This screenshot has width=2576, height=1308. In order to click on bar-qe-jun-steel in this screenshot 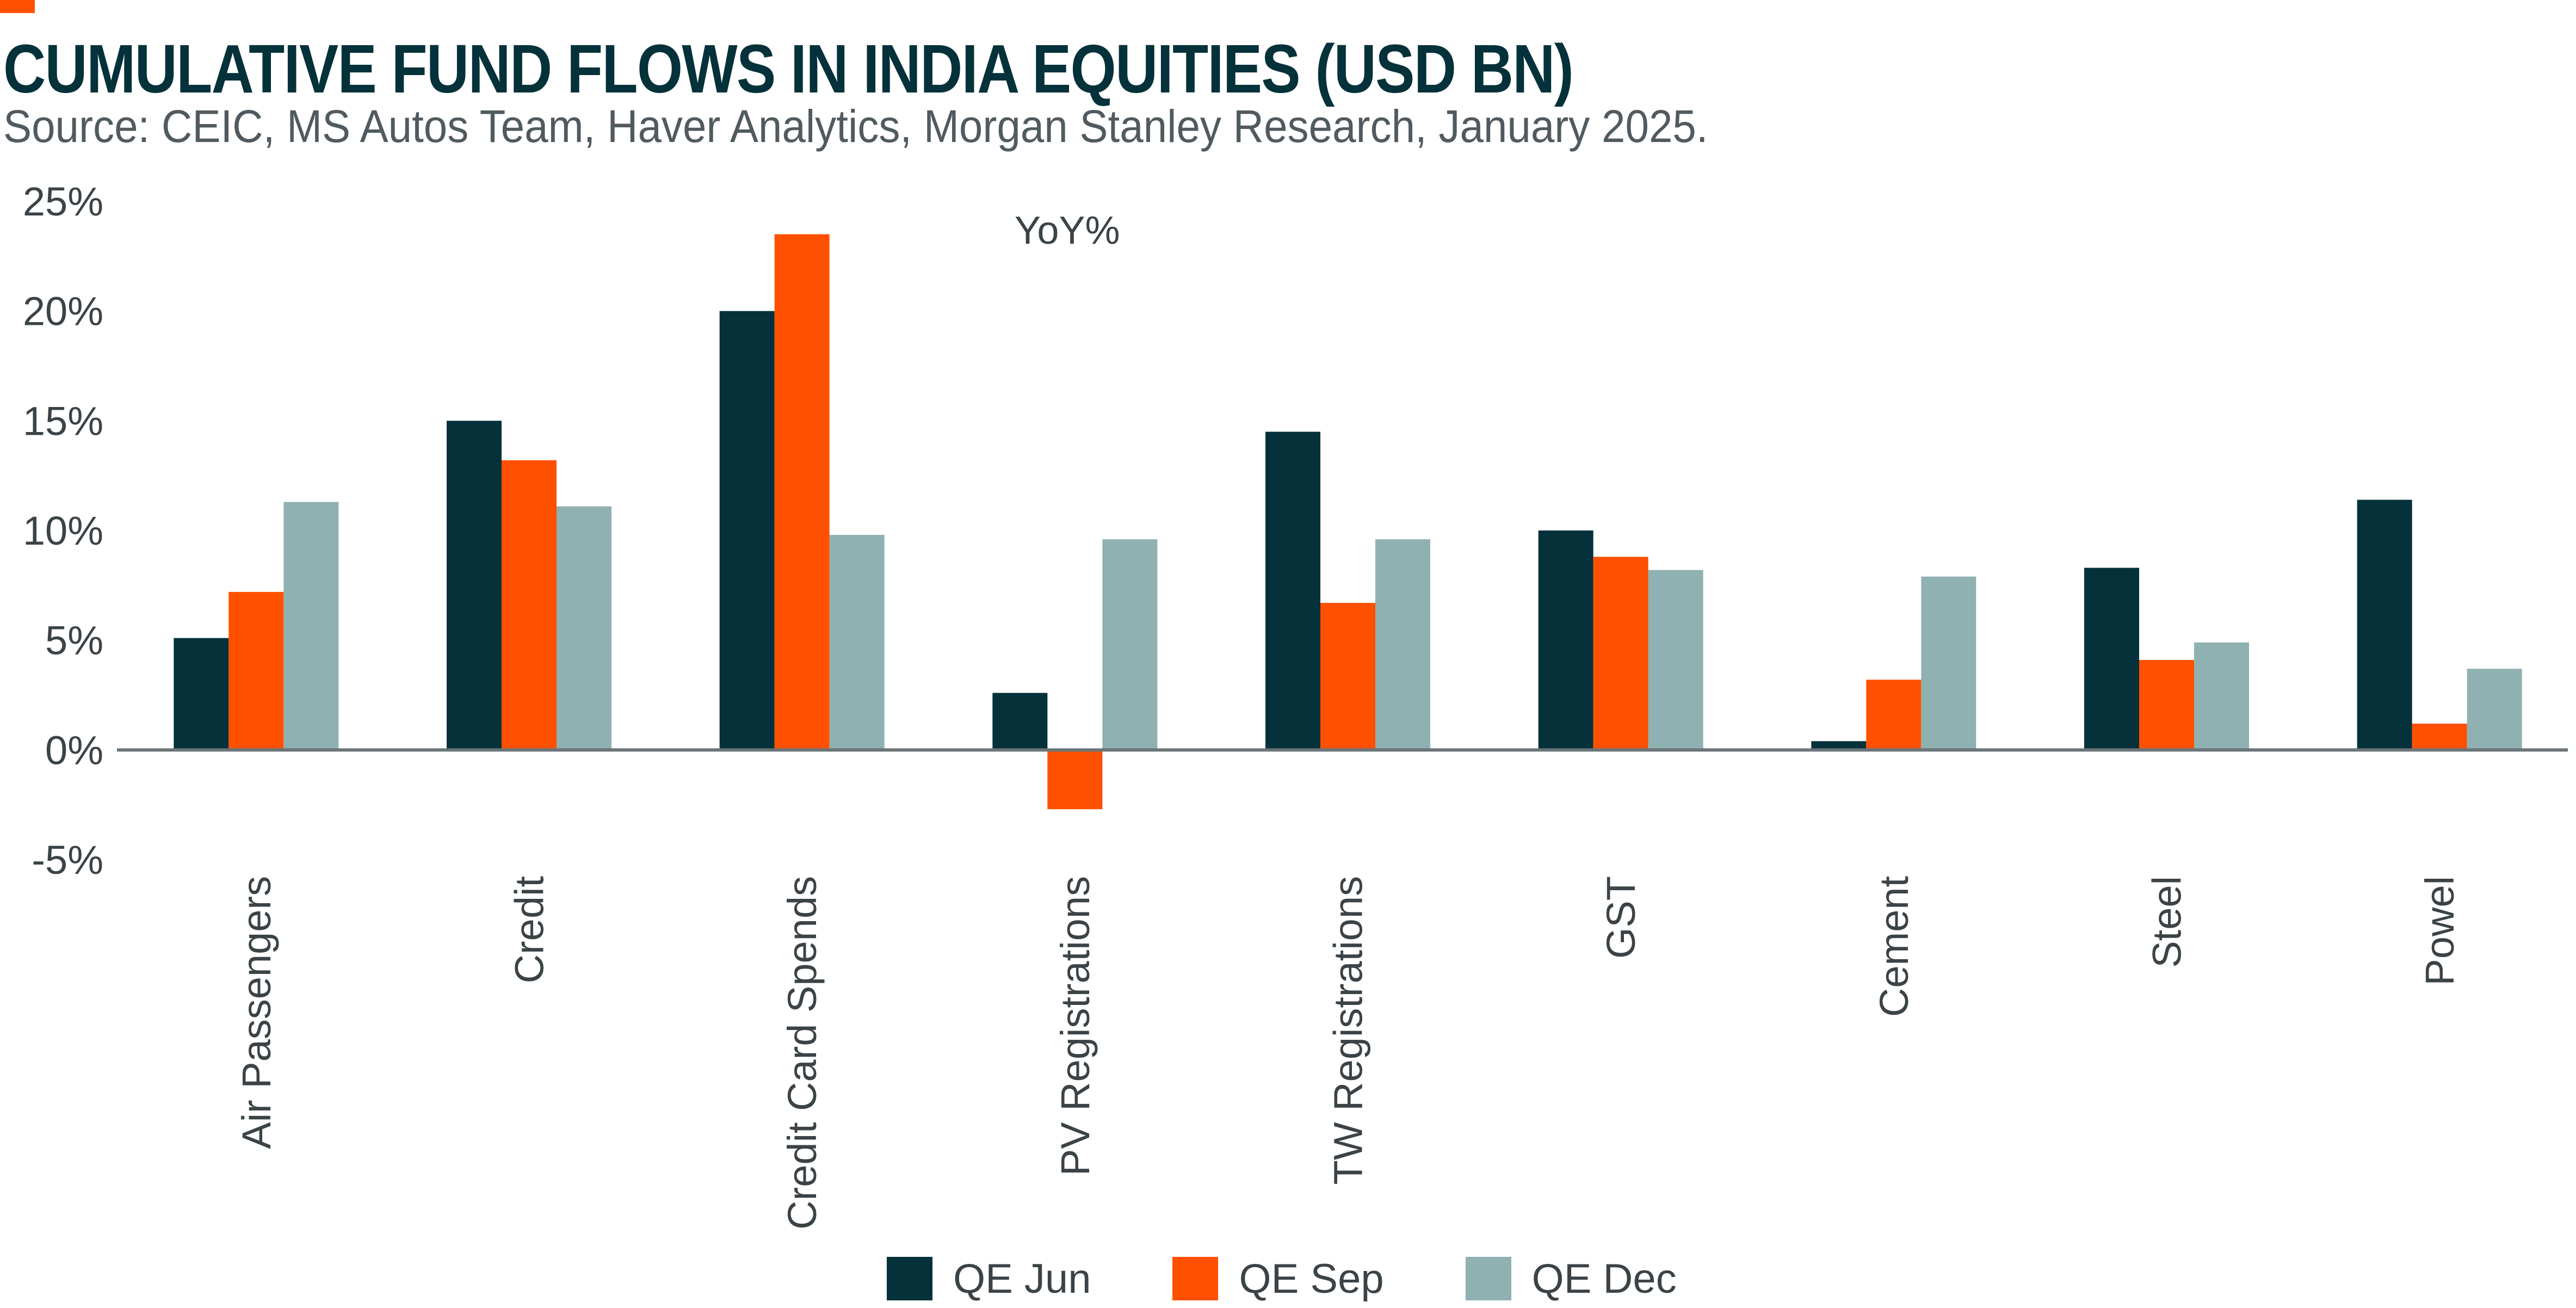, I will do `click(2112, 658)`.